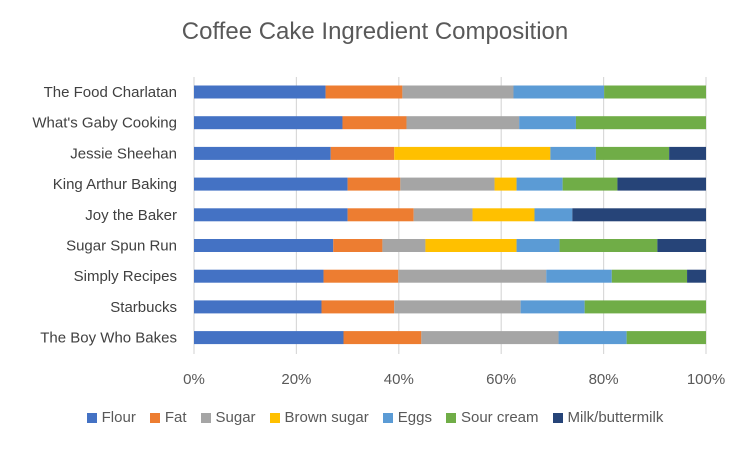  I want to click on legend-item: Milk/buttermilk, so click(608, 417).